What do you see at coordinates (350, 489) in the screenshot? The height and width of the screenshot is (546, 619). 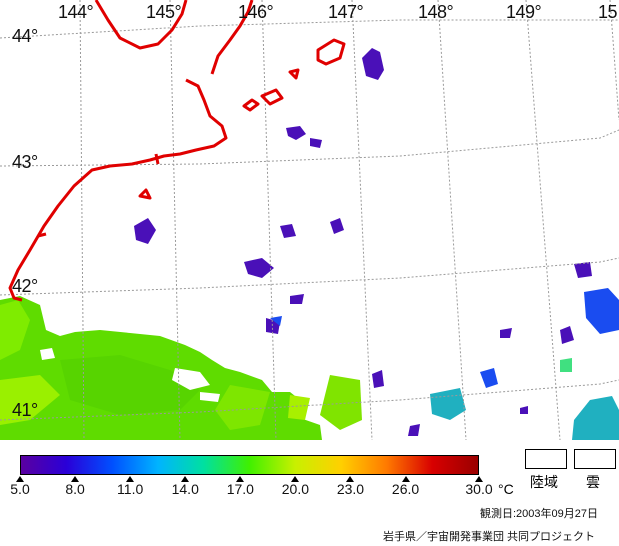 I see `scale-tick-label: 23.0` at bounding box center [350, 489].